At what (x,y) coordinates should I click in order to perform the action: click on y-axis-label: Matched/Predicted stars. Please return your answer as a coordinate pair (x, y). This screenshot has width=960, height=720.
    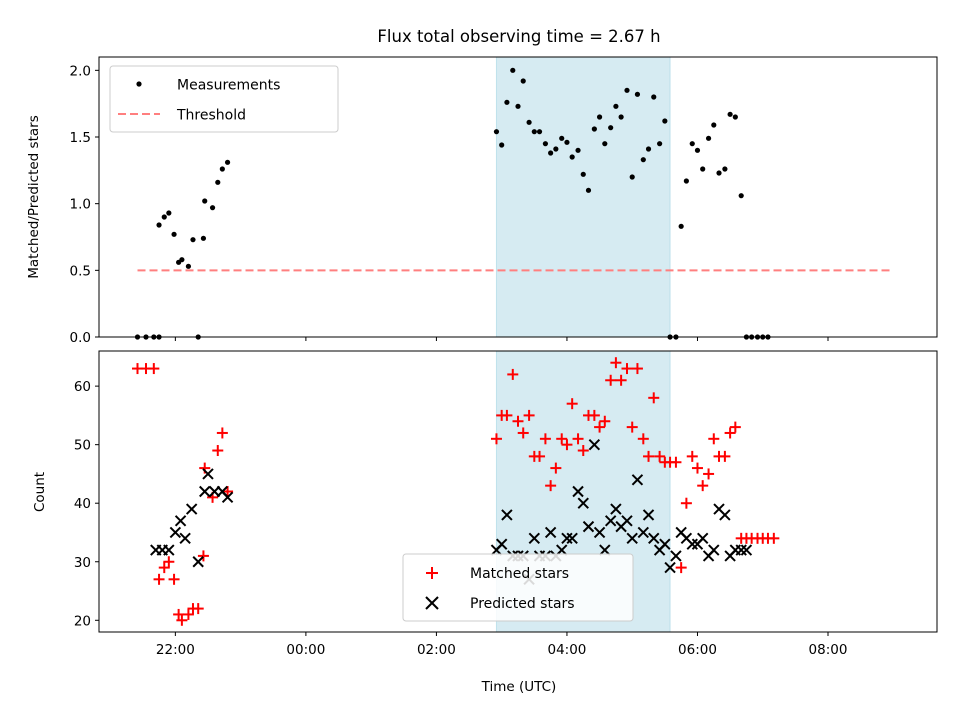
    Looking at the image, I should click on (34, 196).